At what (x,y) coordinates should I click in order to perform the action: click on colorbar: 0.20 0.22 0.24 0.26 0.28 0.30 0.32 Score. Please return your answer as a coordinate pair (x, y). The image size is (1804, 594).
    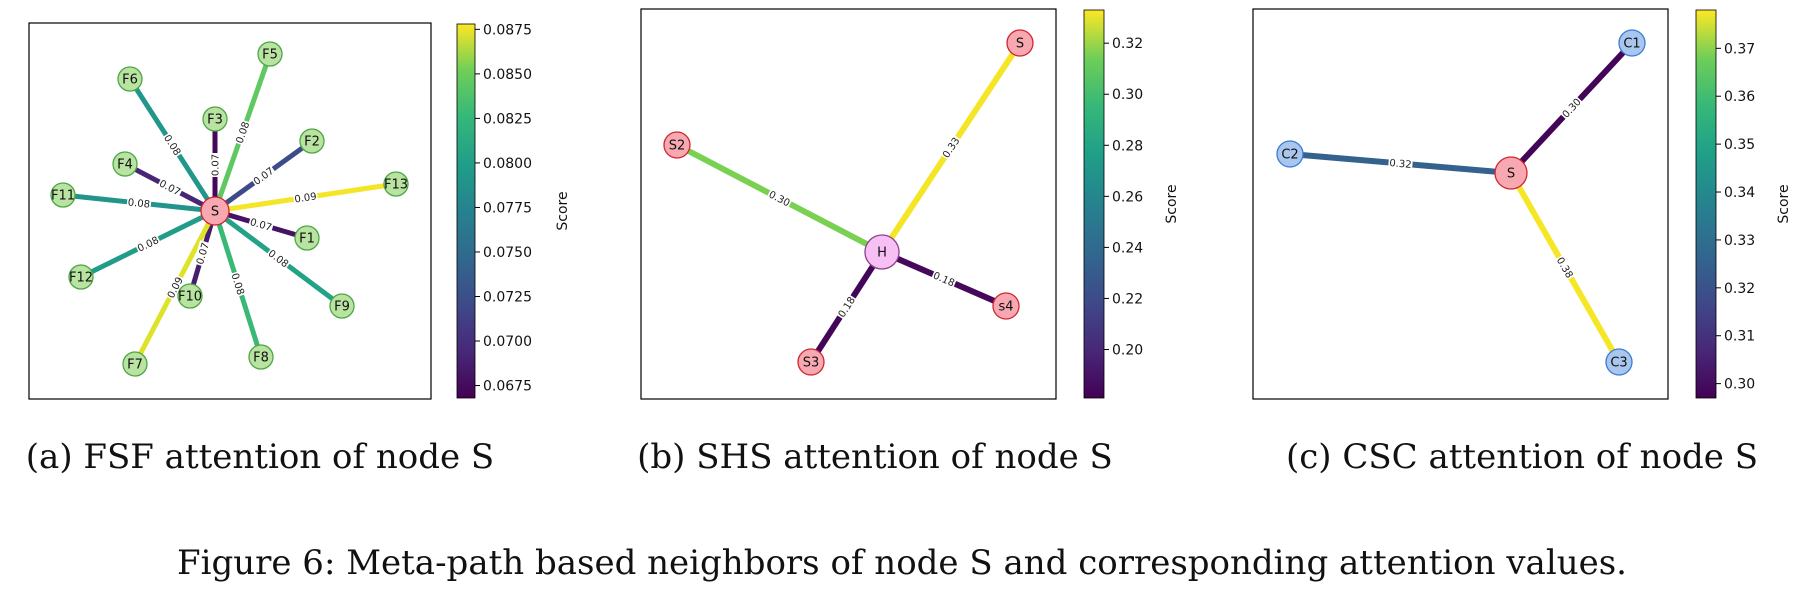
    Looking at the image, I should click on (1131, 204).